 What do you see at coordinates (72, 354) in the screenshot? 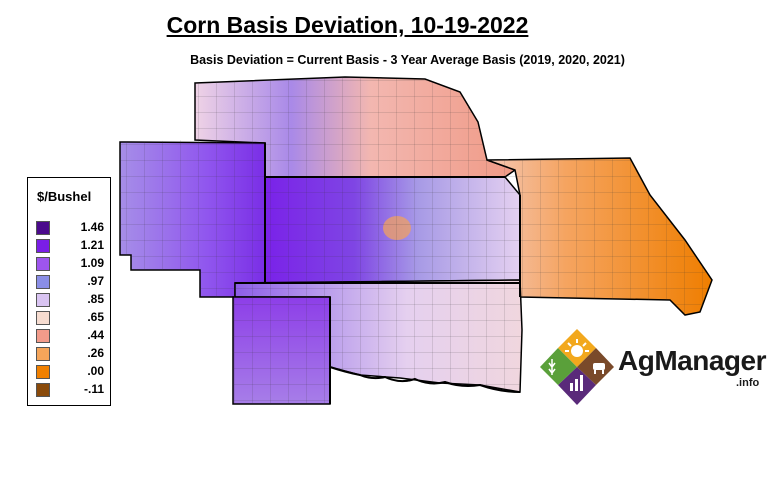
I see `legend-item: .26` at bounding box center [72, 354].